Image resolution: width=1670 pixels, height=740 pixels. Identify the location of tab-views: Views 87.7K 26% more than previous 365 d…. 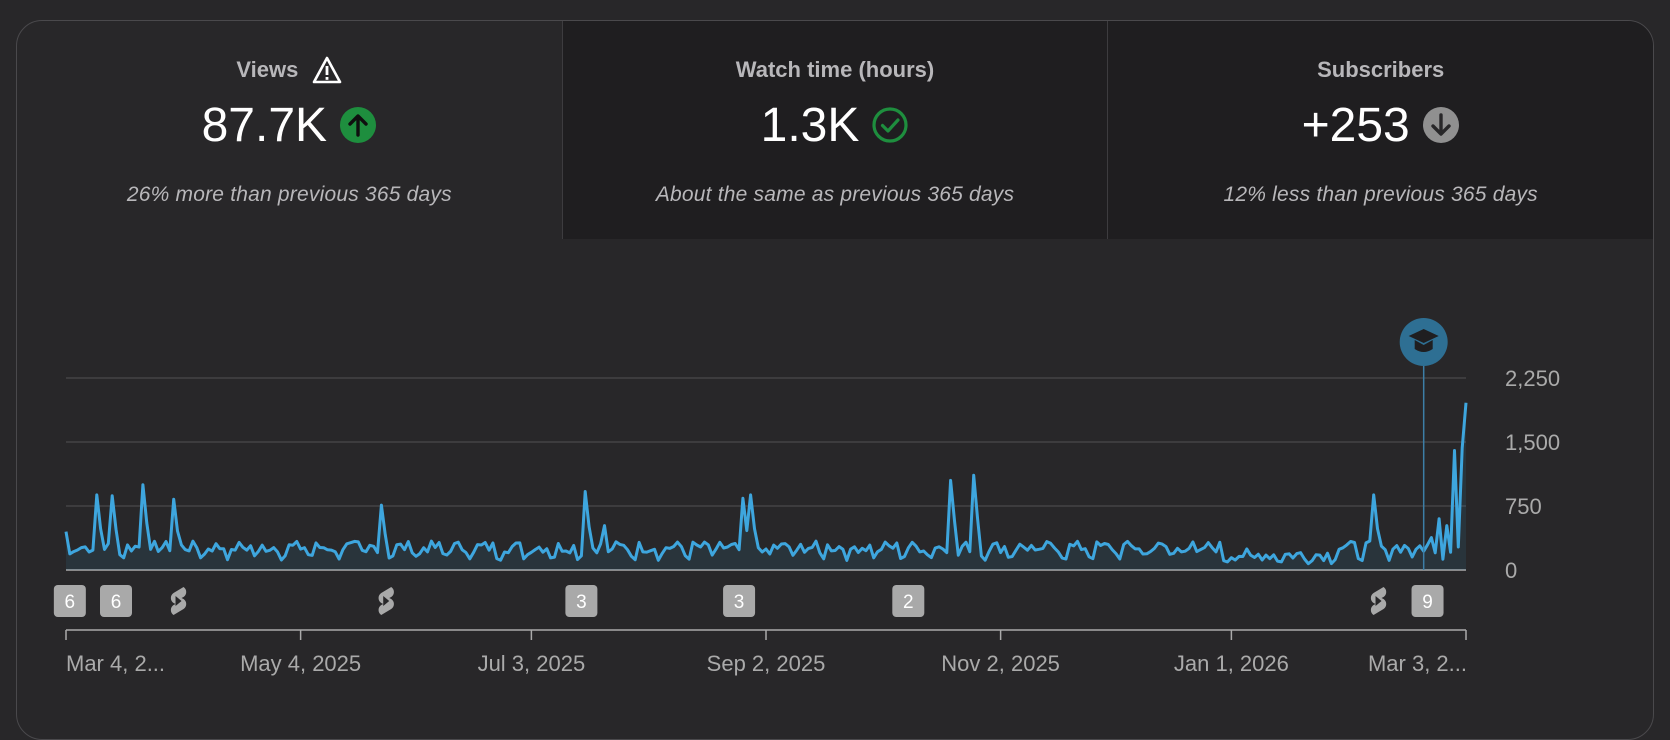
(289, 130).